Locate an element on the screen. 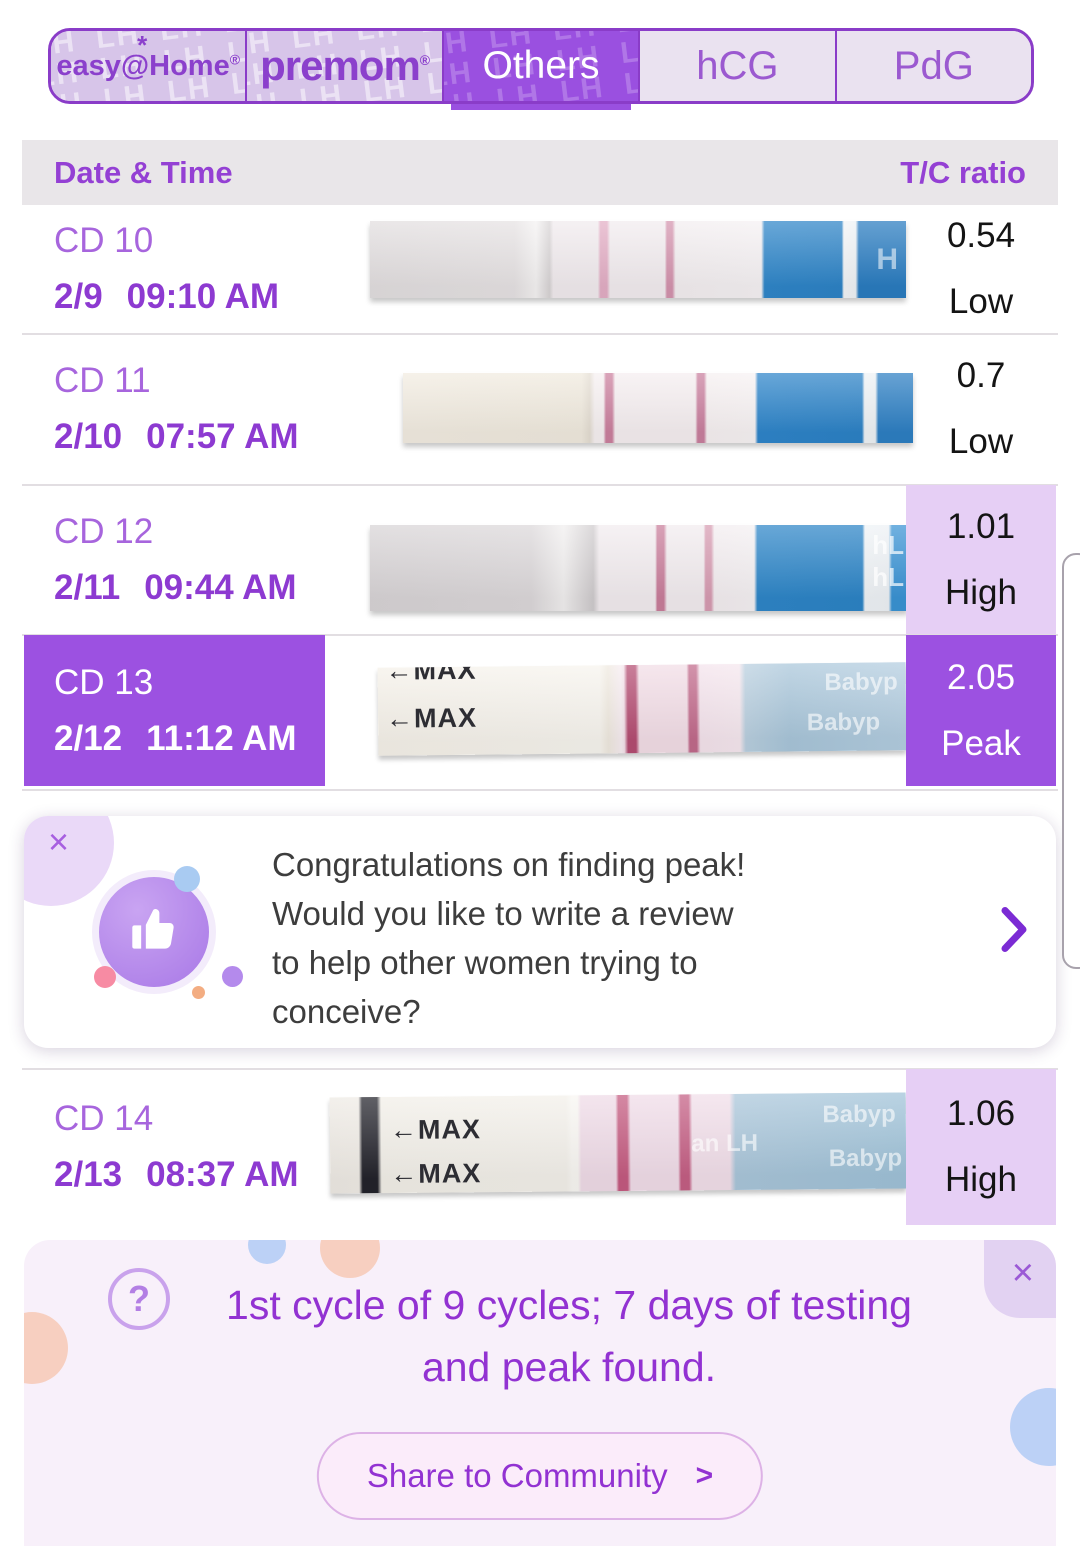 The image size is (1080, 1546). tc-ratio-cell: 0.7 Low is located at coordinates (981, 409).